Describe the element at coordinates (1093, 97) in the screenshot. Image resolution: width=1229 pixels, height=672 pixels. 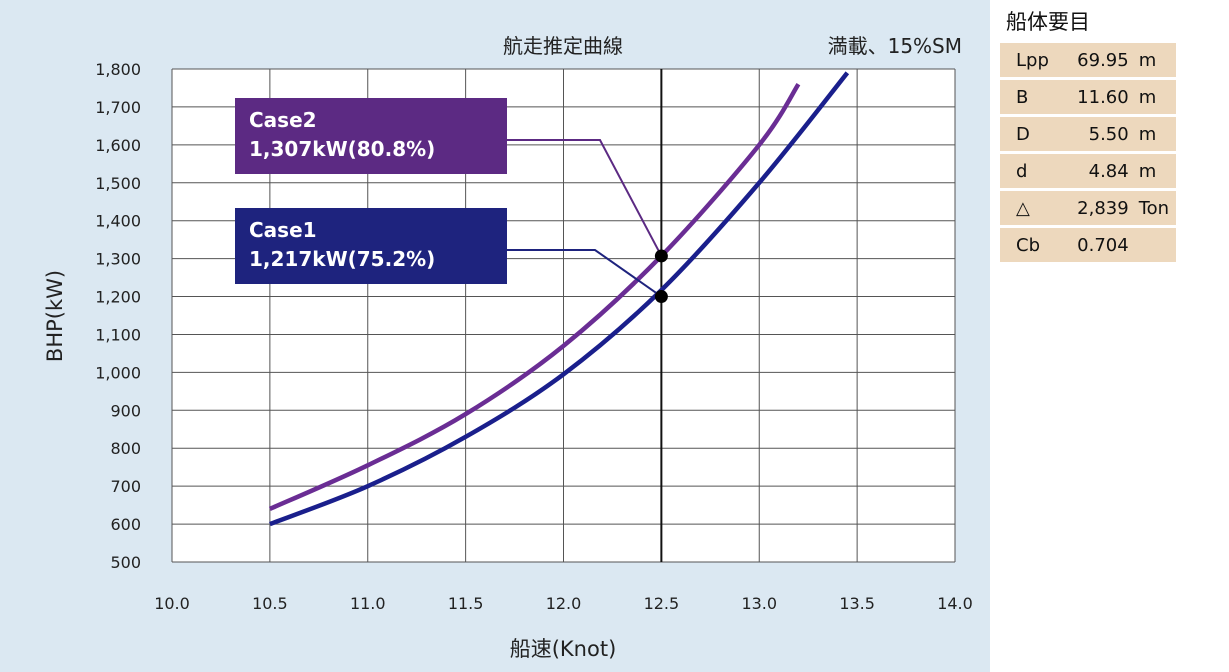
I see `spec-value: 11.60` at that location.